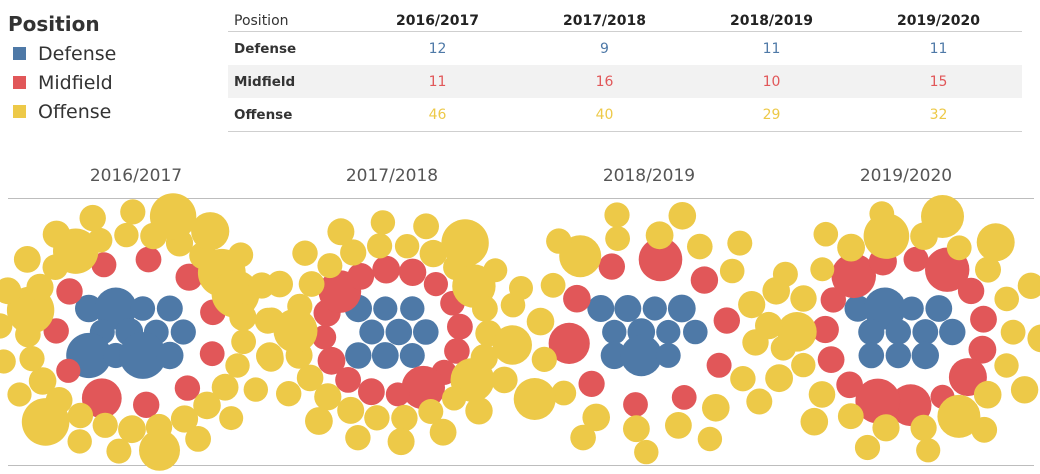 This screenshot has width=1040, height=474. Describe the element at coordinates (771, 115) in the screenshot. I see `table-cell: 29` at that location.